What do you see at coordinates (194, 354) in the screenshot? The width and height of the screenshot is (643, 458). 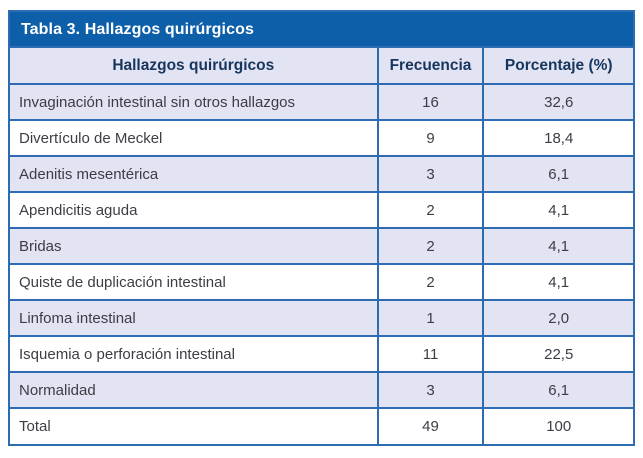 I see `finding-cell: Isquemia o perforación intestinal` at bounding box center [194, 354].